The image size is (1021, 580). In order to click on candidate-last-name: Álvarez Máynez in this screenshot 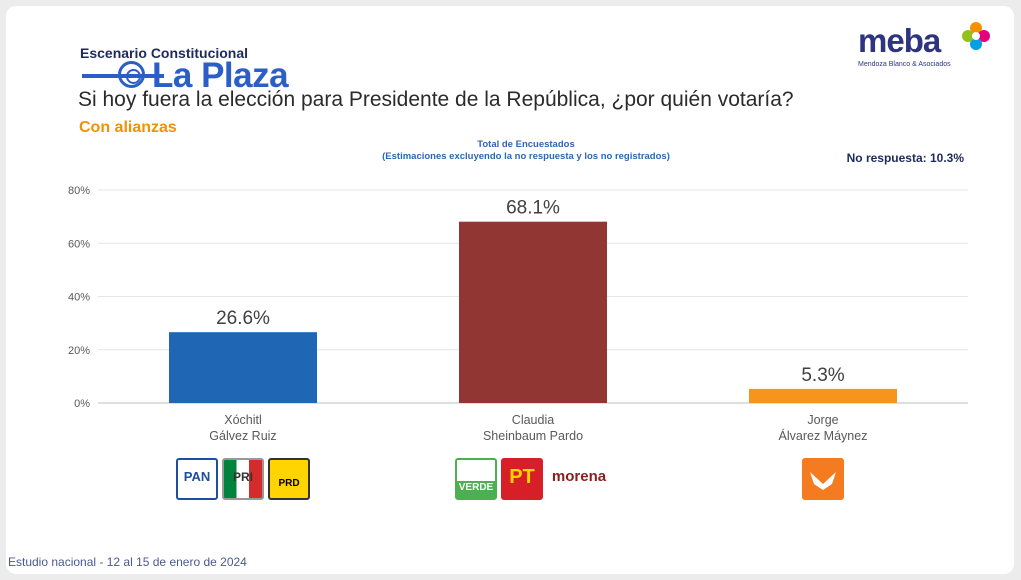, I will do `click(823, 436)`.